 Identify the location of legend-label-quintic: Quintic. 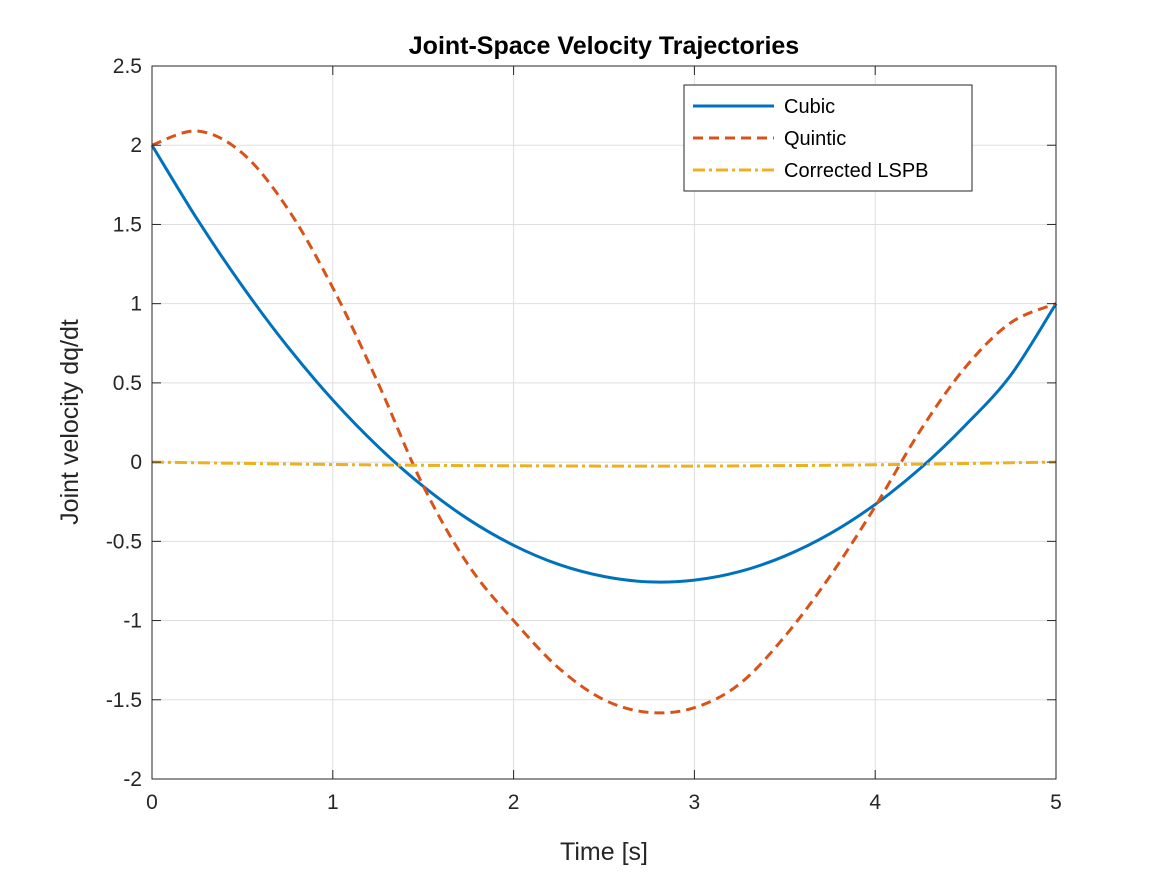
(815, 139).